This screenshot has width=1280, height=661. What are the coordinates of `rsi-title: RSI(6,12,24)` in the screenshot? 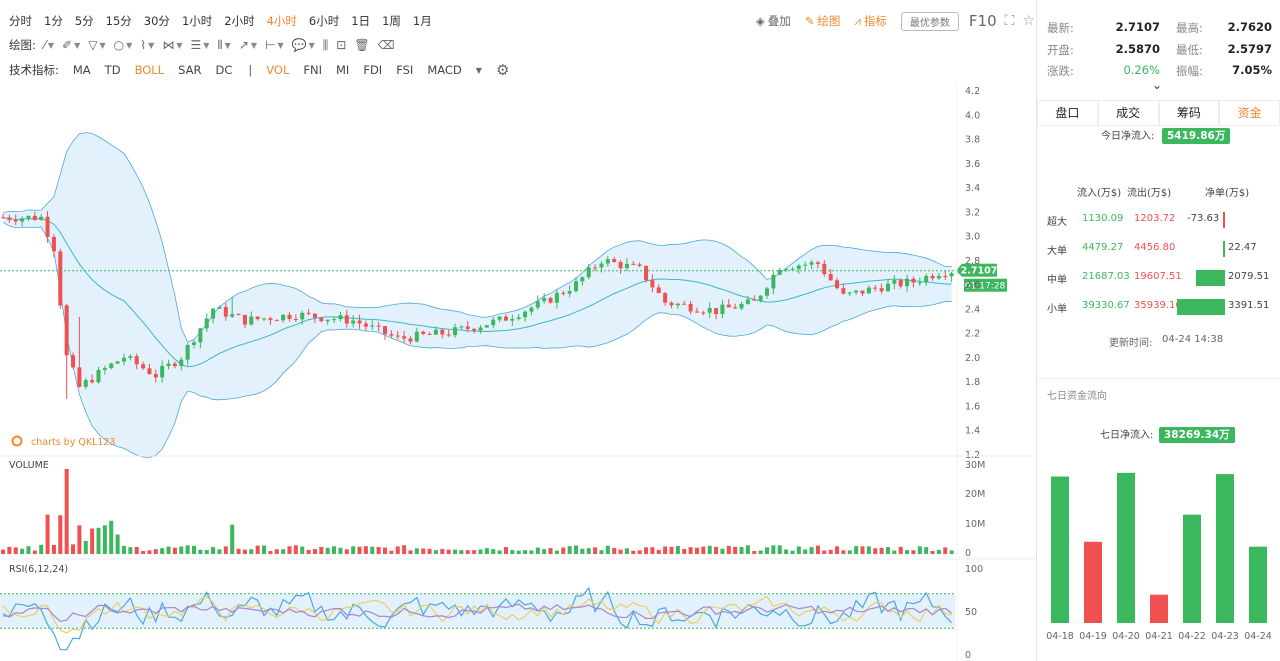 It's located at (38, 569).